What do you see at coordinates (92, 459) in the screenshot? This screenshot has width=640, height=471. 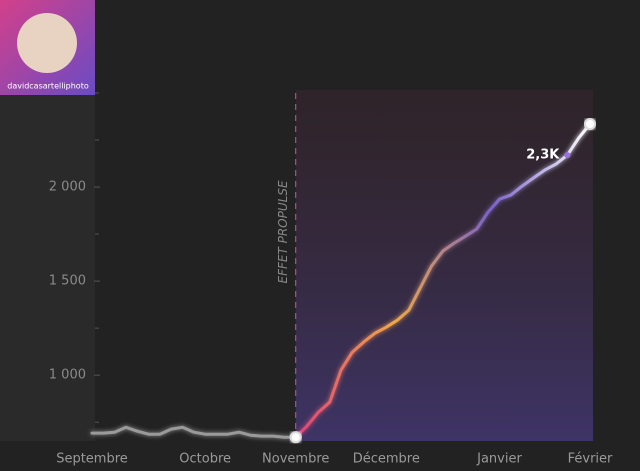 I see `x-tick-label: Septembre` at bounding box center [92, 459].